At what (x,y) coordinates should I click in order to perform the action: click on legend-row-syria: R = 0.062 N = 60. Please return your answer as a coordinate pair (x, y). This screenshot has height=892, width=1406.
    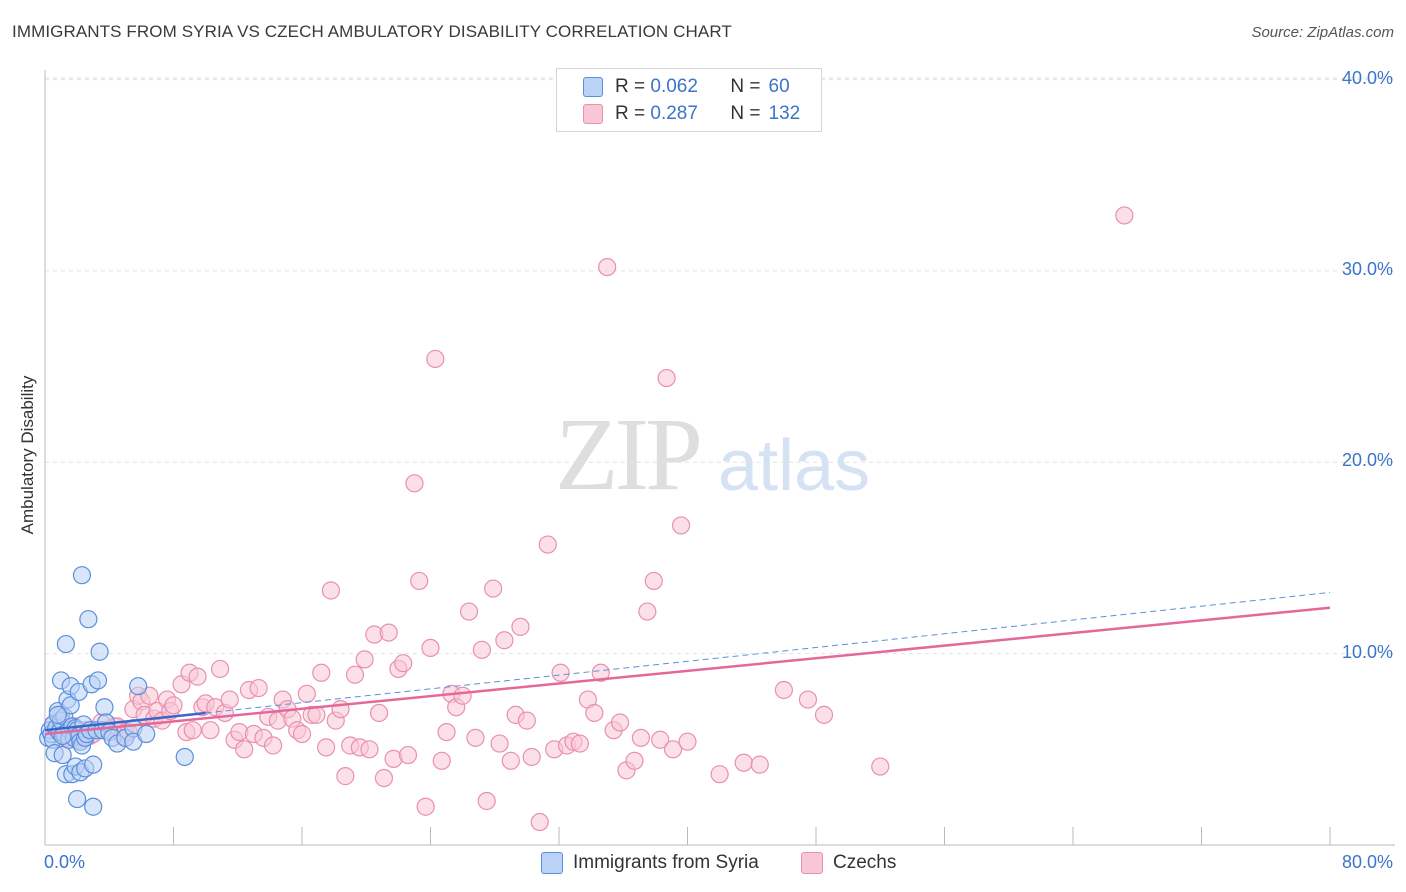
    Looking at the image, I should click on (686, 87).